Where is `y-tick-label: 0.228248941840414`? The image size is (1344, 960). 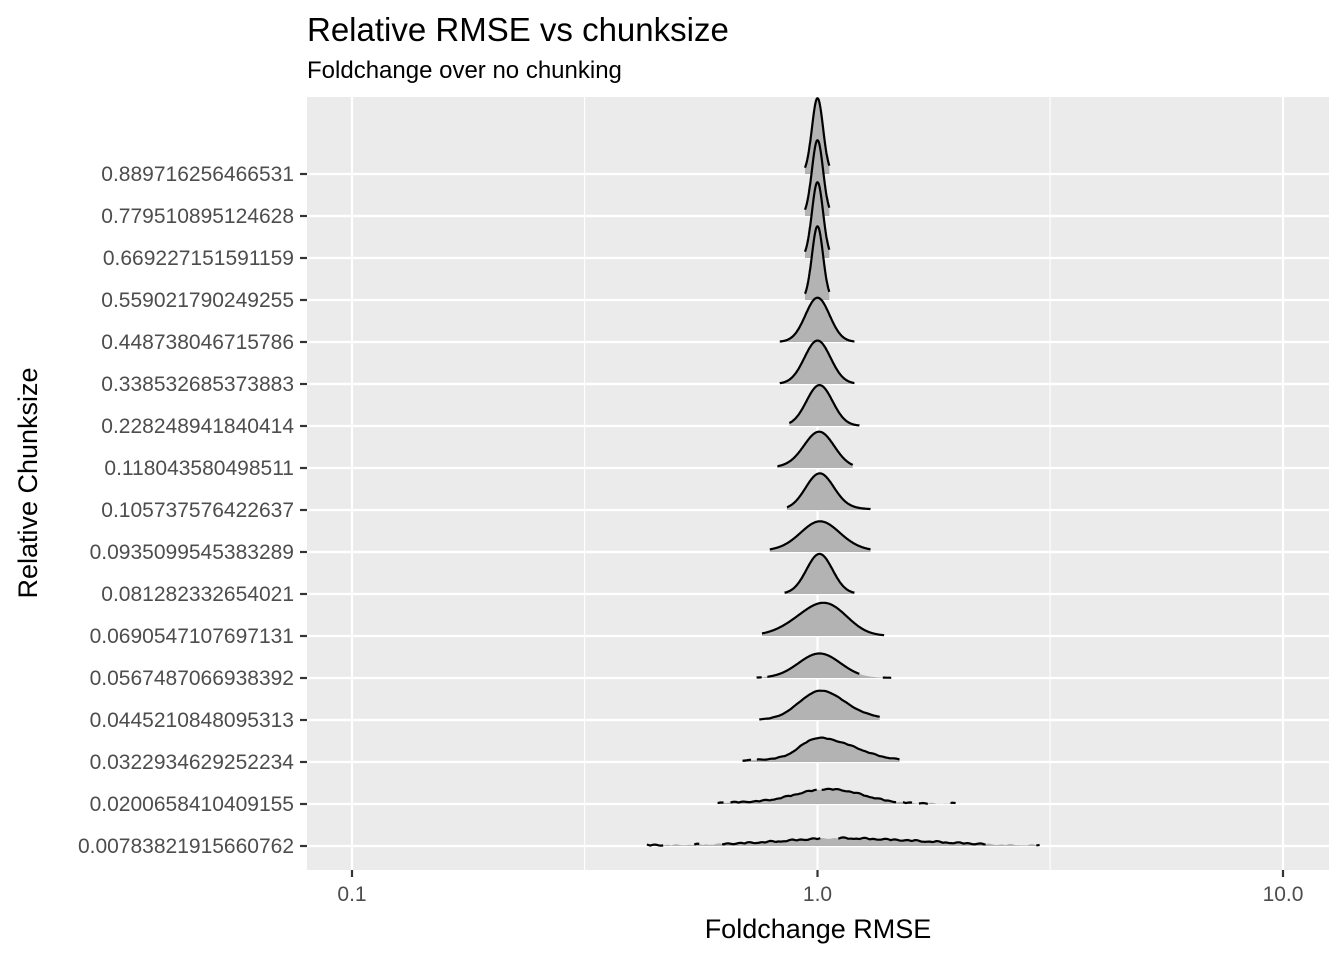
y-tick-label: 0.228248941840414 is located at coordinates (197, 426).